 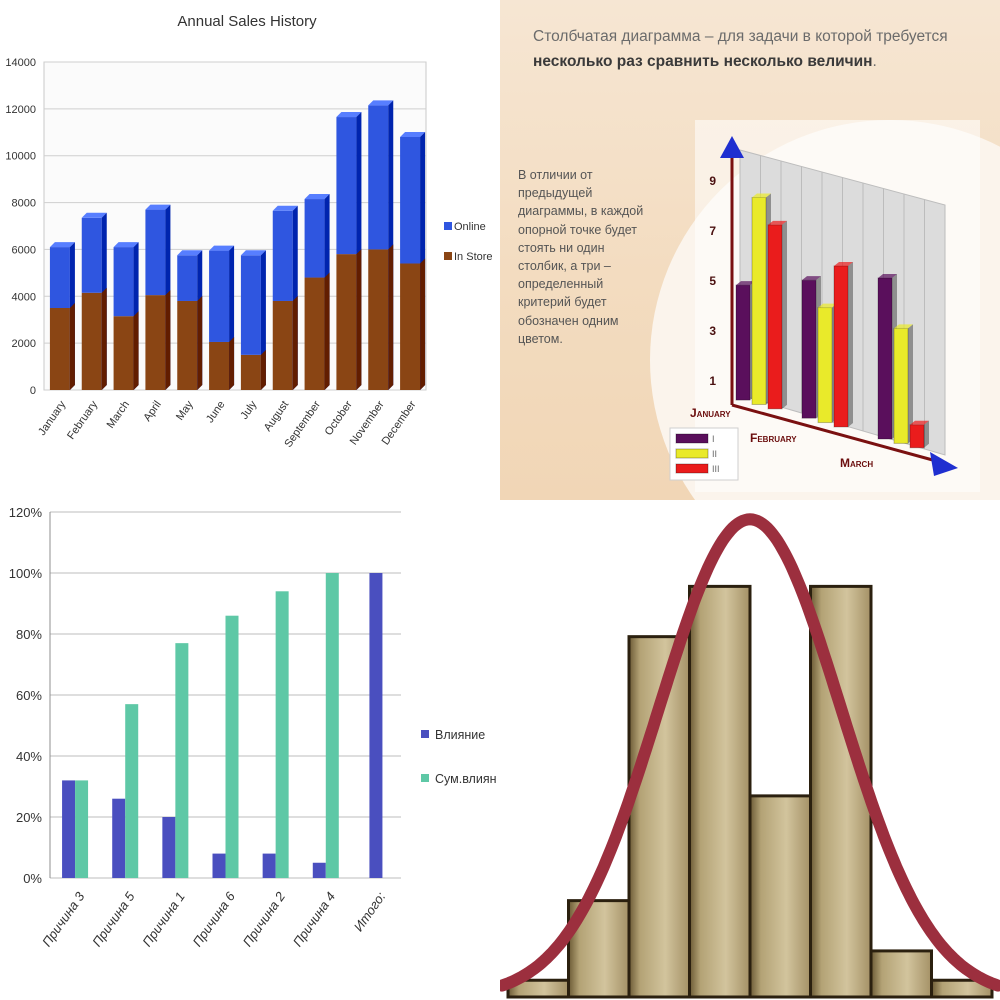 What do you see at coordinates (264, 918) in the screenshot?
I see `x-tick-label: Причина 2` at bounding box center [264, 918].